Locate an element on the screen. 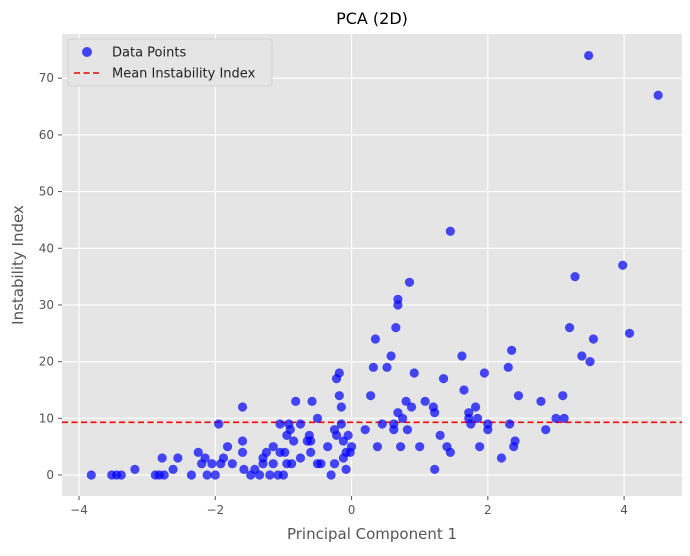 This screenshot has height=556, width=690. x-tick-label: −2 is located at coordinates (215, 510).